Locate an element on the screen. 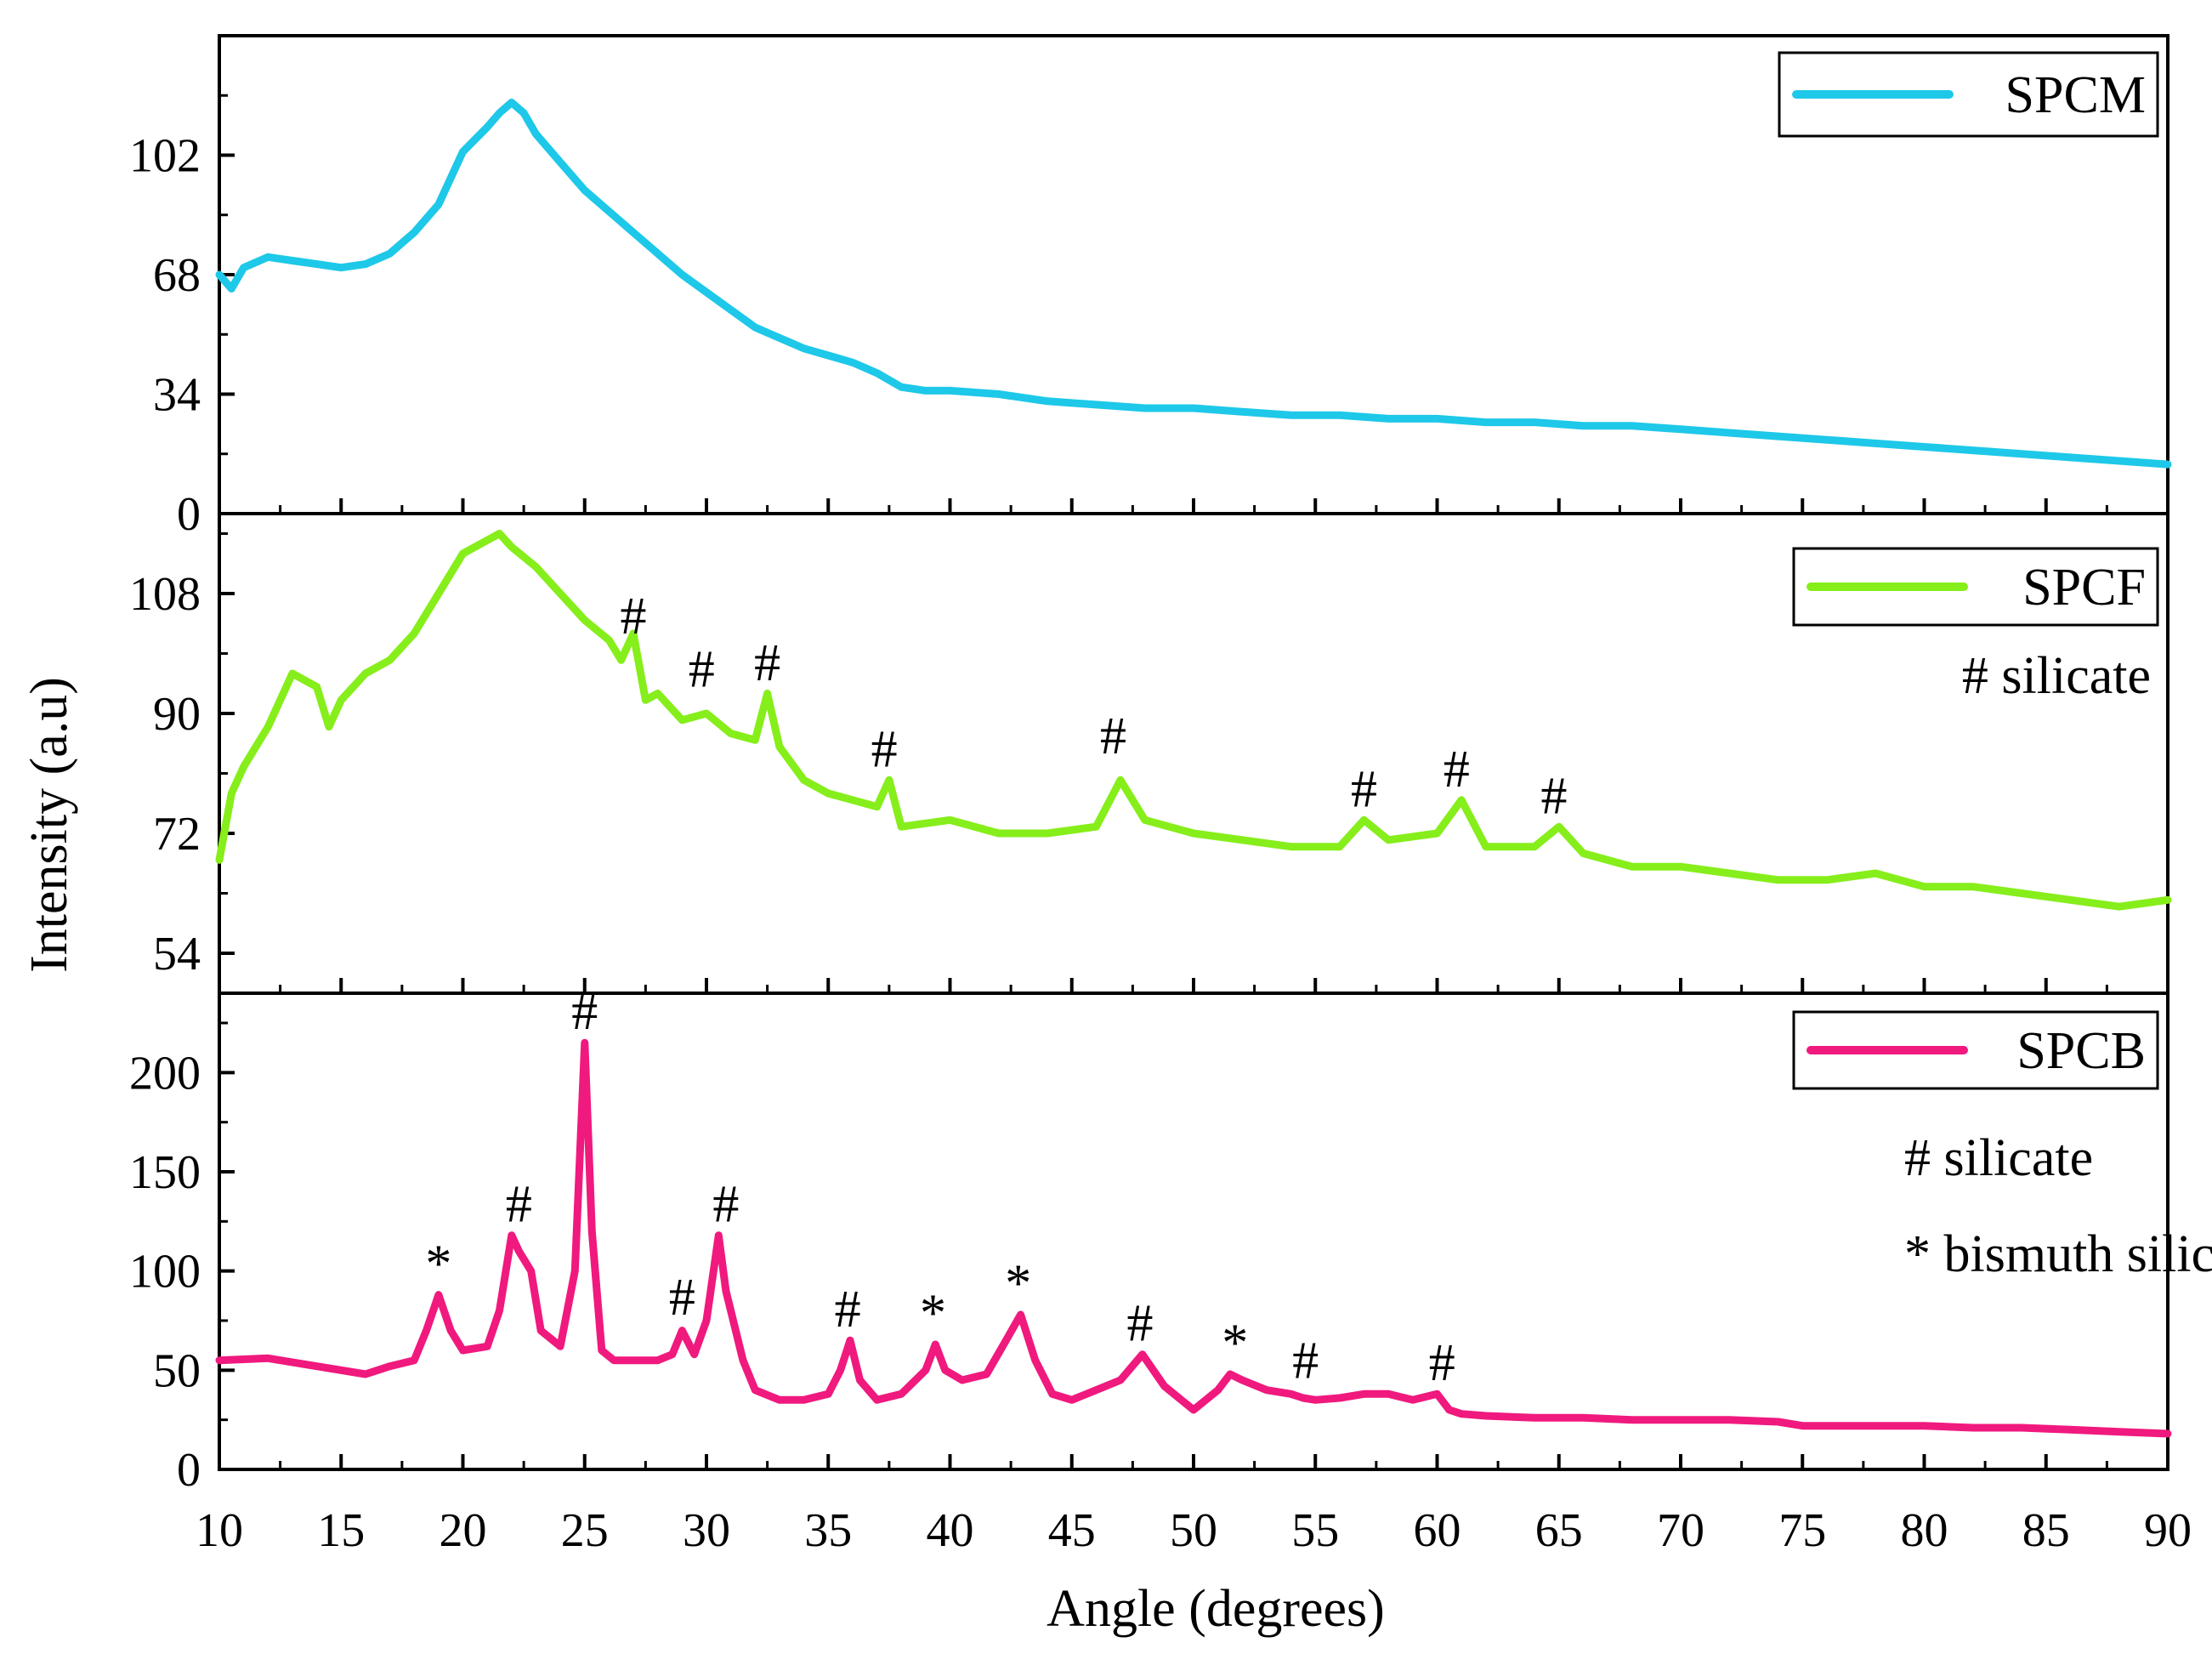 Image resolution: width=2212 pixels, height=1665 pixels. x-tick-label: 55 is located at coordinates (1315, 1531).